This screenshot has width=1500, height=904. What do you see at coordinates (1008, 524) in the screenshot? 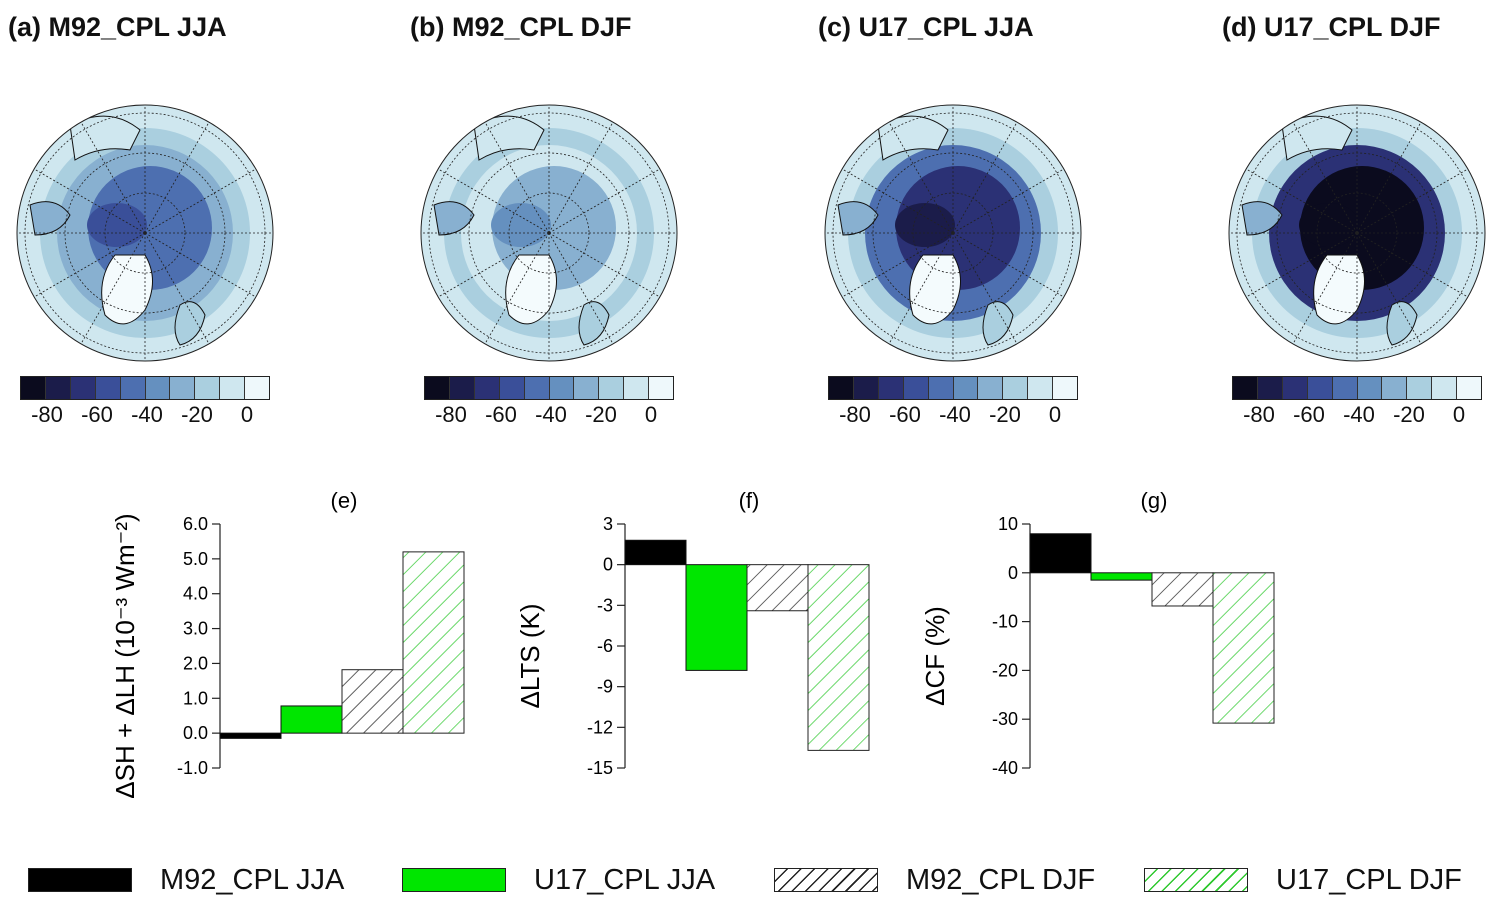
I see `y-tick-label: 10` at bounding box center [1008, 524].